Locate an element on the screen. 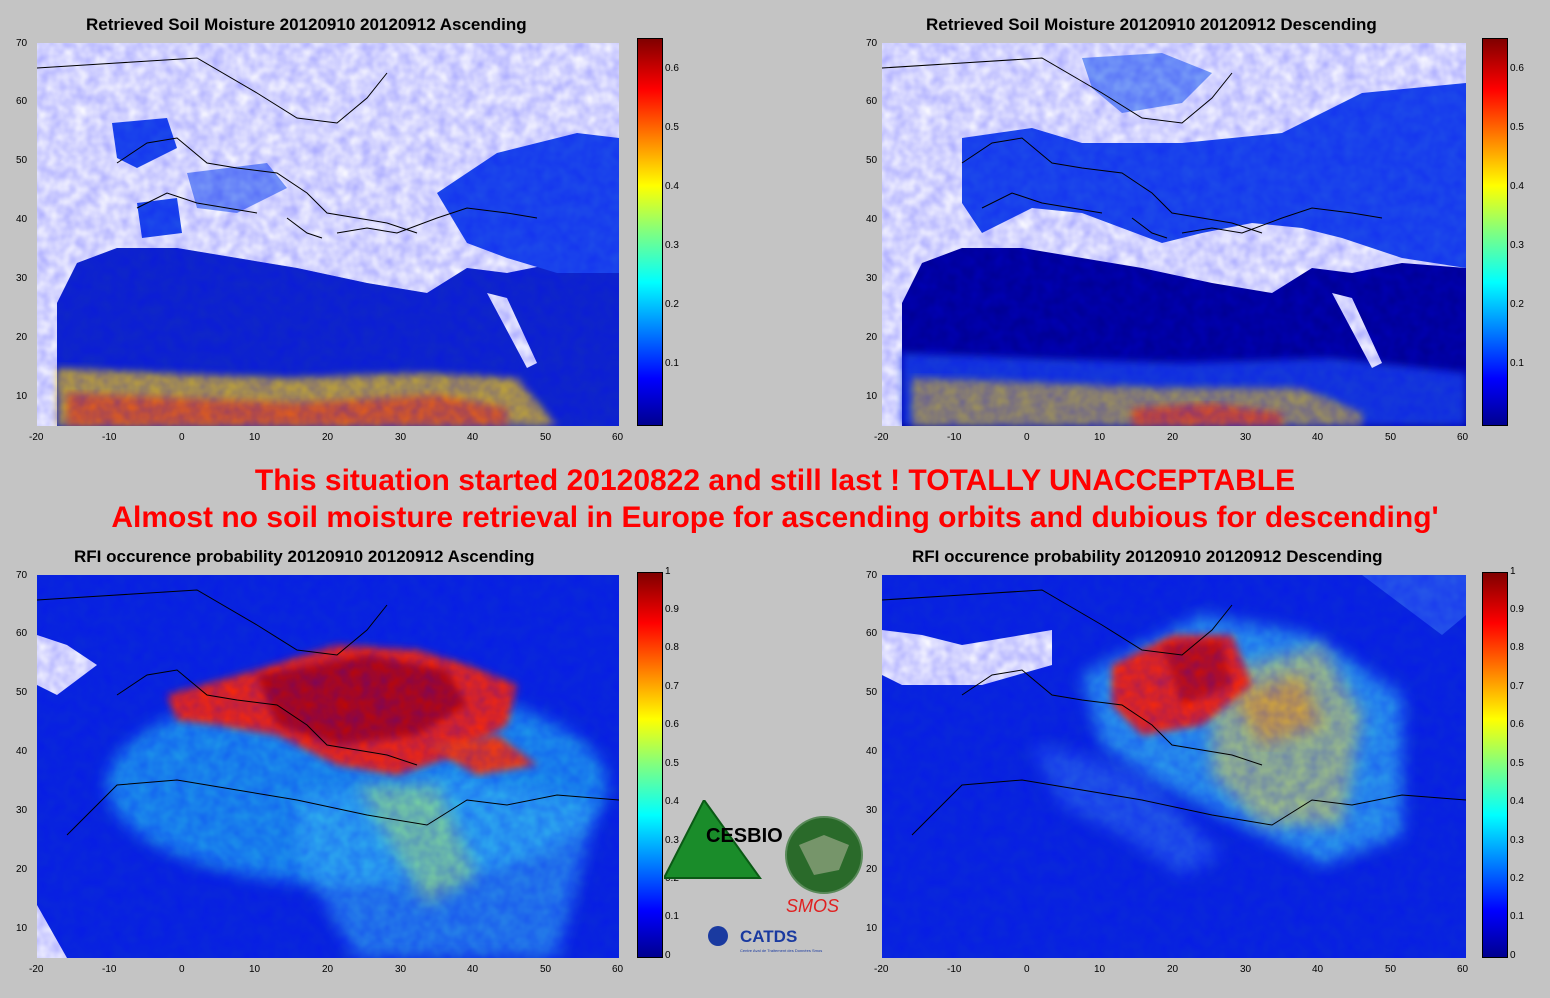  catds-globe-icon is located at coordinates (718, 936).